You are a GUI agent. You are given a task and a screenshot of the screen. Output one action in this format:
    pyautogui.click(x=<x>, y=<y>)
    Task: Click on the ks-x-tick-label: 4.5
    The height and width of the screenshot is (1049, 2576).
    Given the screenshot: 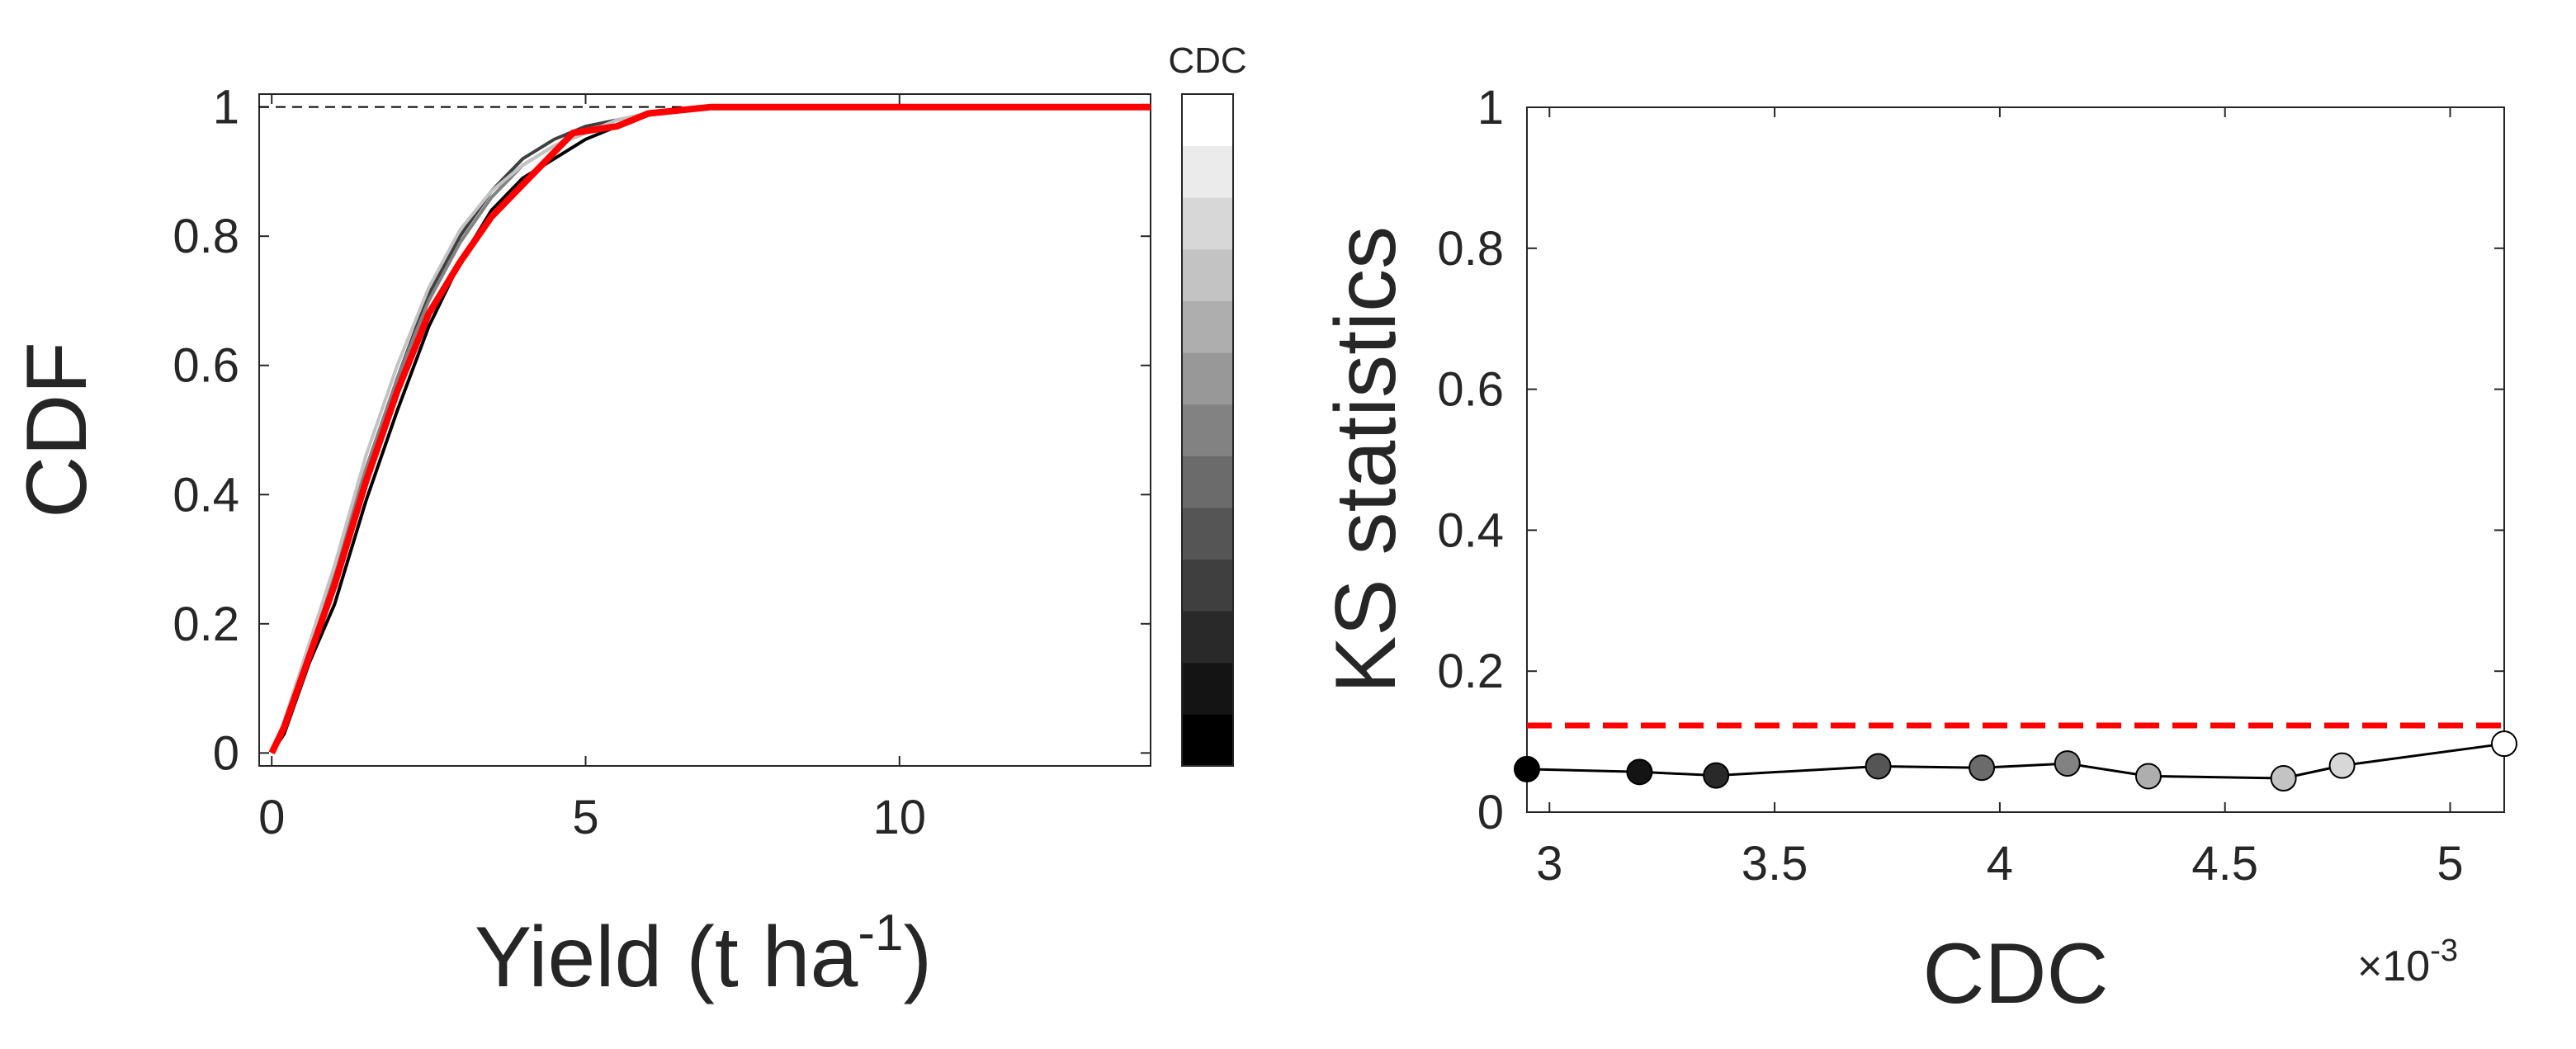 What is the action you would take?
    pyautogui.click(x=2224, y=864)
    